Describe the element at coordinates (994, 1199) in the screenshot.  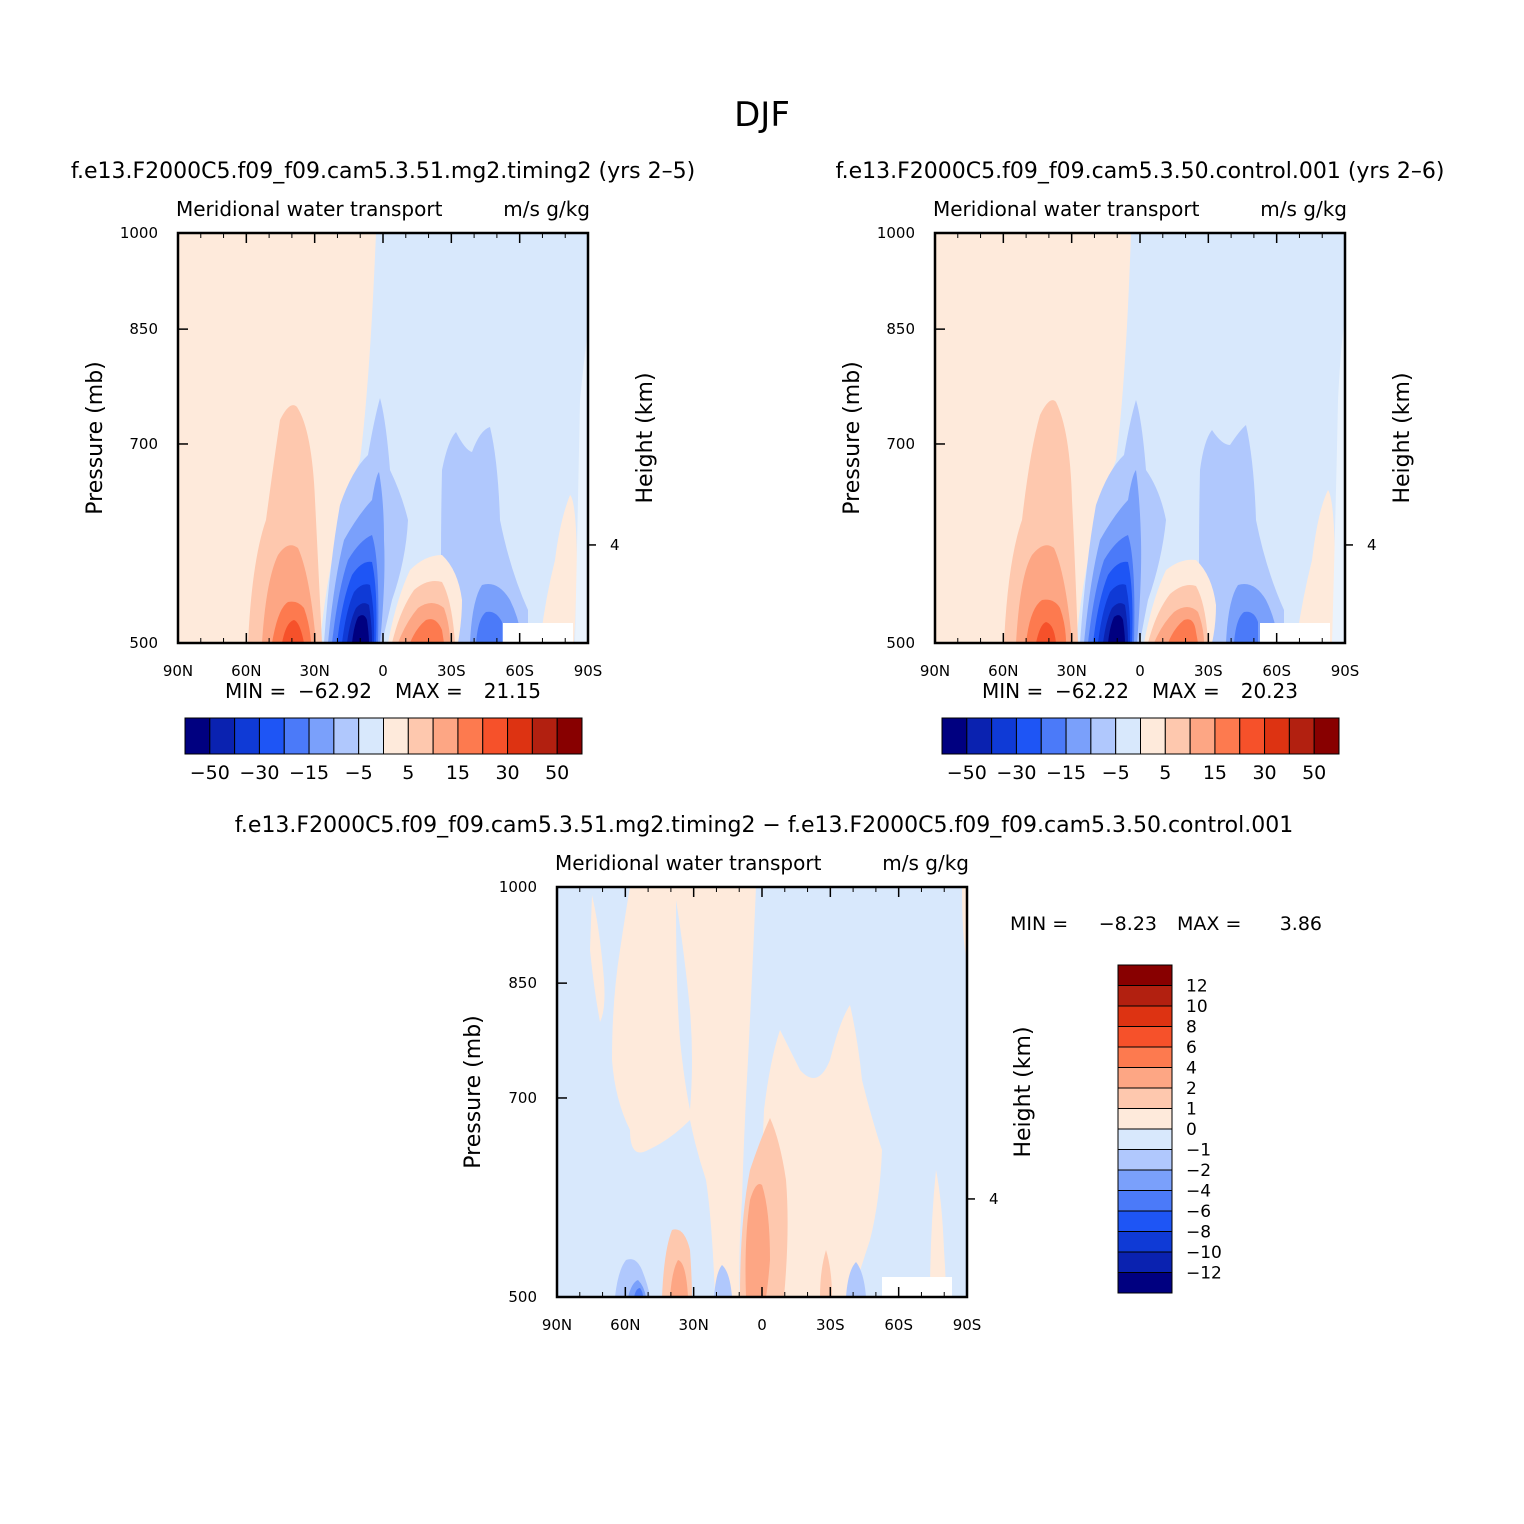
I see `y-right-tick-label-p3: 4` at that location.